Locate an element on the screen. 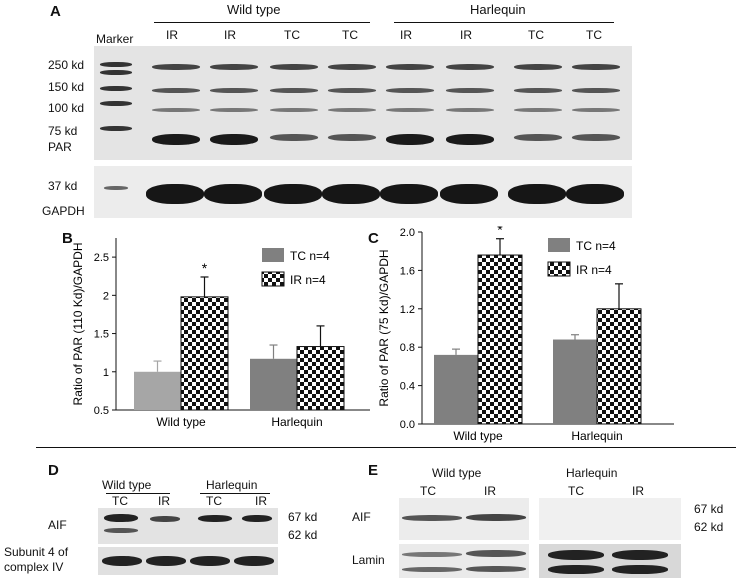 This screenshot has width=737, height=581. lane-d-4: IR is located at coordinates (261, 501).